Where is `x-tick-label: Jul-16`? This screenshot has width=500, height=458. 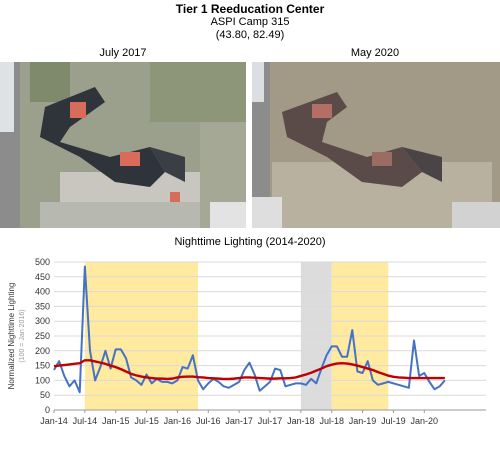
x-tick-label: Jul-16 is located at coordinates (208, 421).